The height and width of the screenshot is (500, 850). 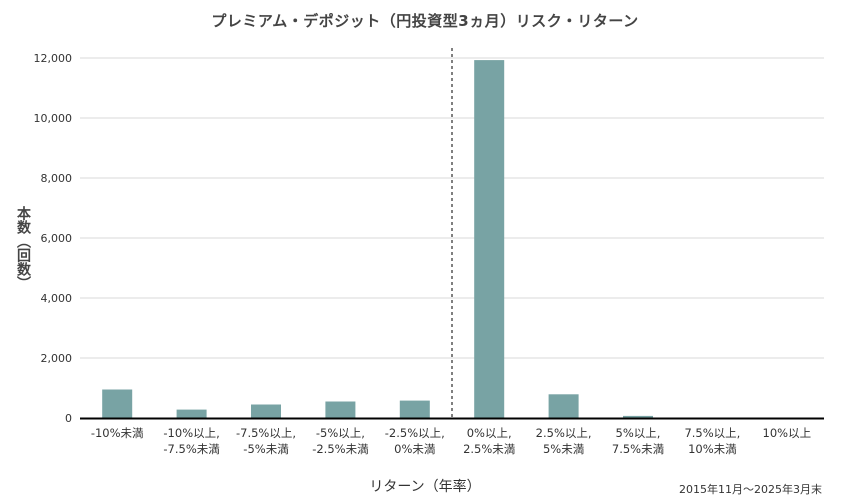 I want to click on x-tick-label: 0%以上,, so click(x=489, y=433).